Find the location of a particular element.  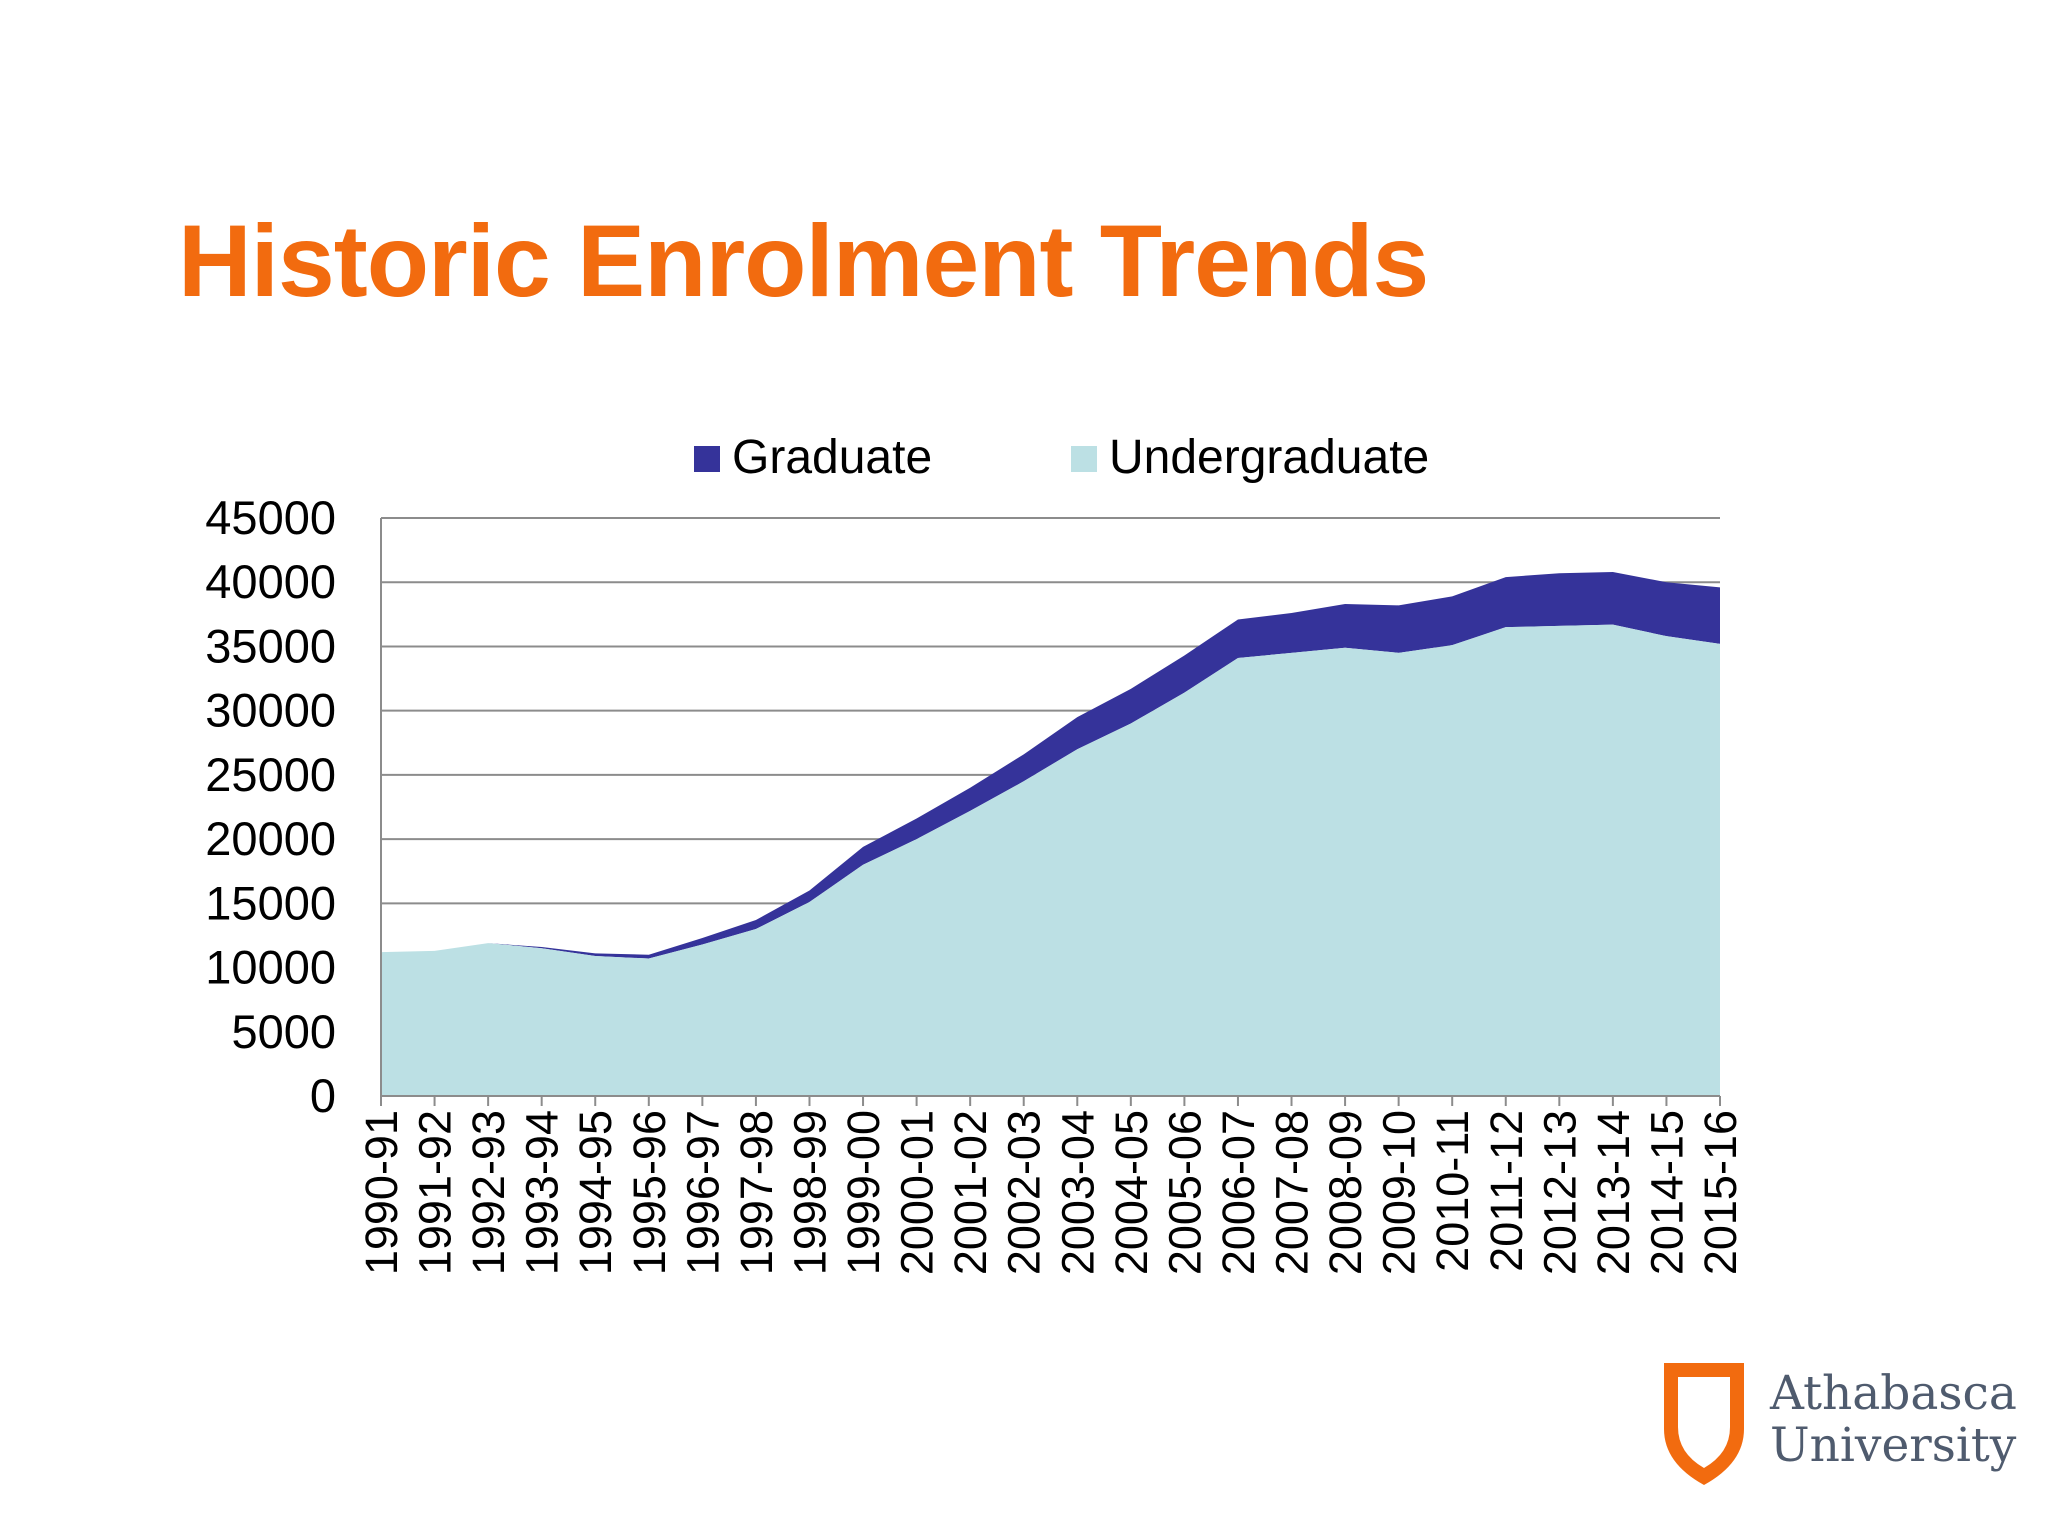

x-tick-label: 1998-99 is located at coordinates (809, 1192).